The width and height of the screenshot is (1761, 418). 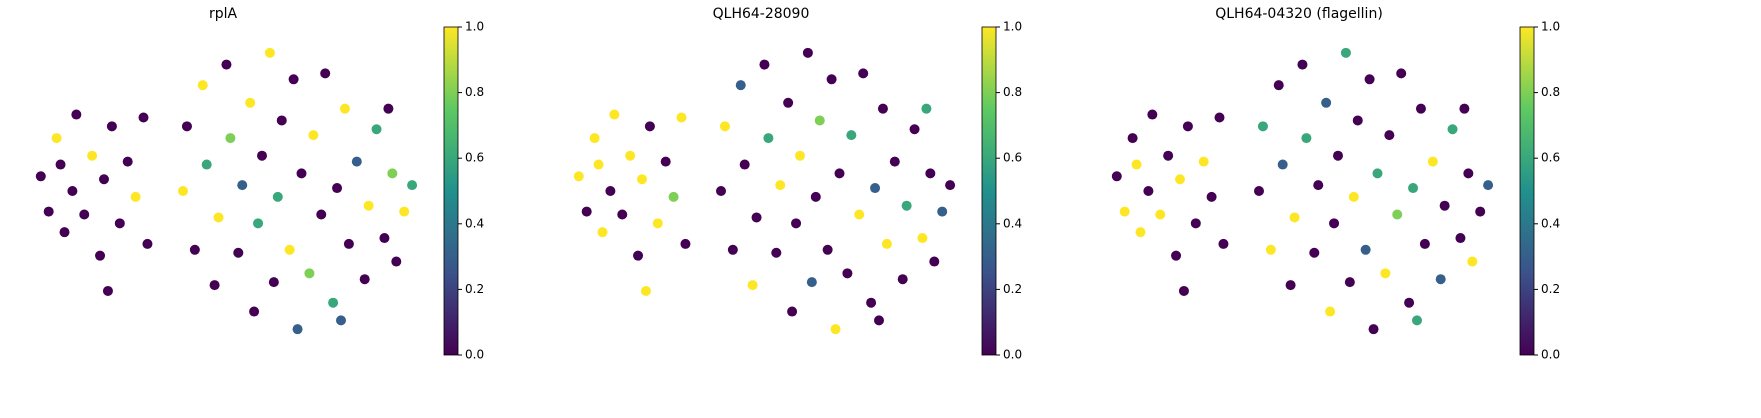 I want to click on colorbar-tick-label: 1.0, so click(x=1012, y=27).